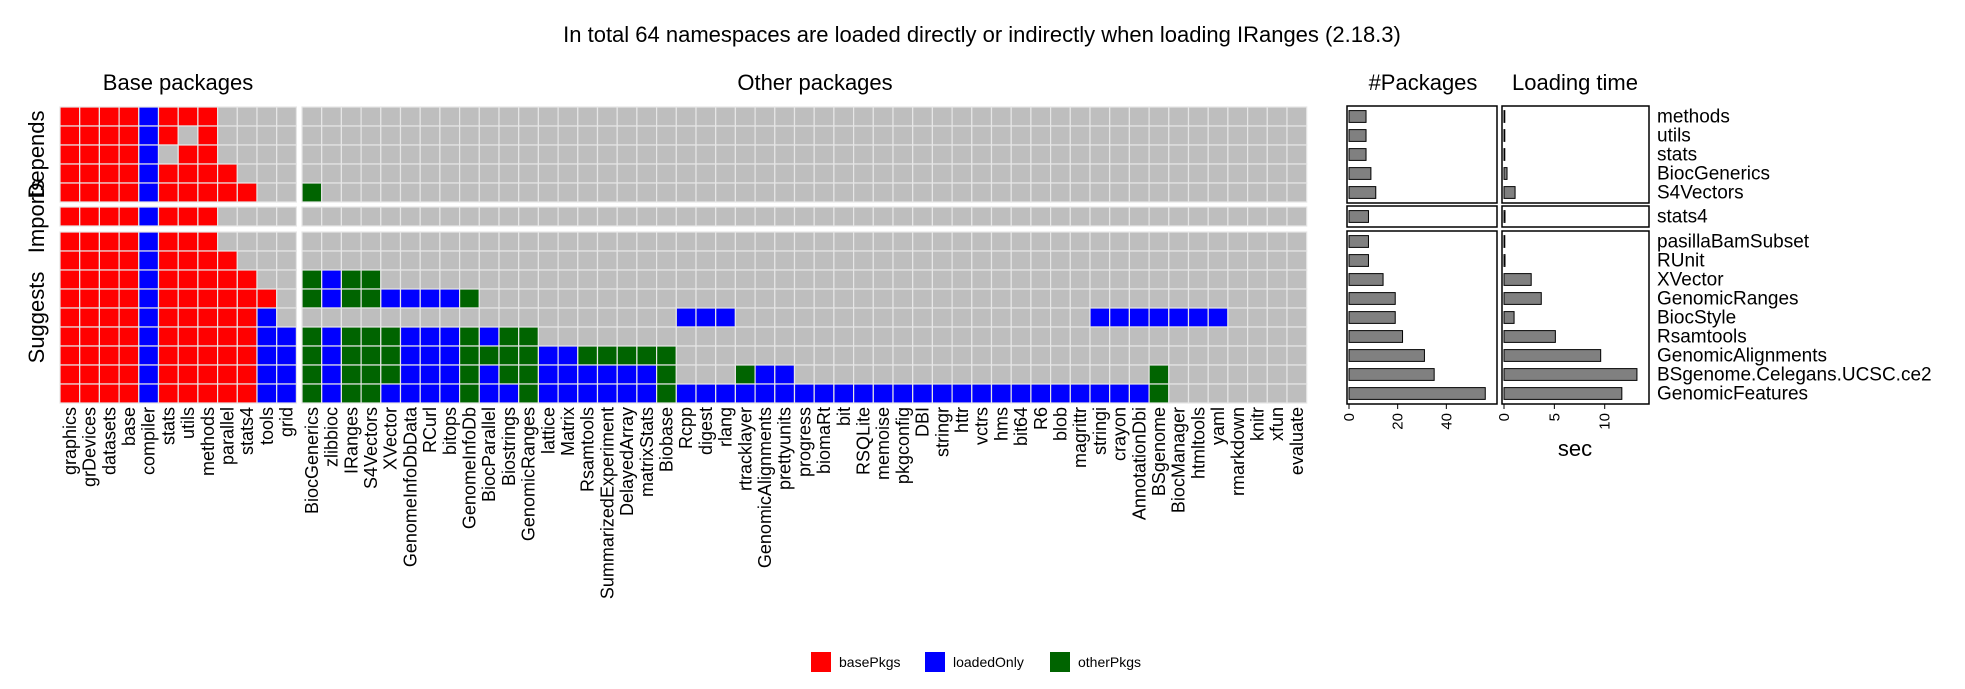  I want to click on other-column-label: yaml, so click(1218, 426).